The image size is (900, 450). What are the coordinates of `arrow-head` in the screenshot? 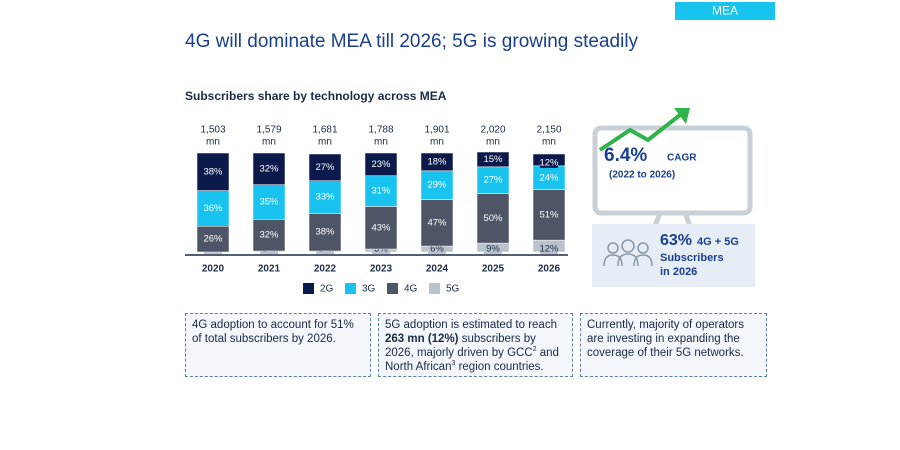 It's located at (682, 116).